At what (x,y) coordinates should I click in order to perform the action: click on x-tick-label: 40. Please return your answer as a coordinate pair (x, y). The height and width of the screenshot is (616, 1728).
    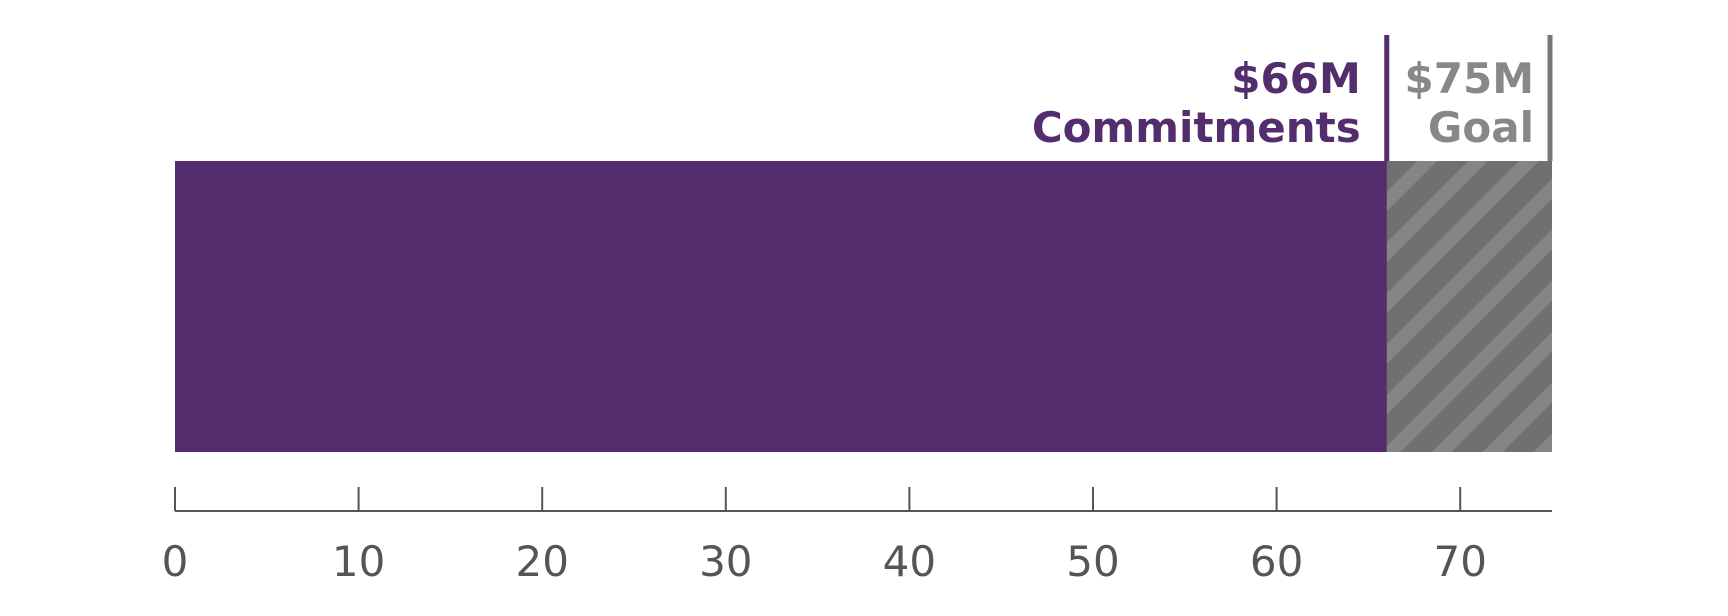
    Looking at the image, I should click on (909, 561).